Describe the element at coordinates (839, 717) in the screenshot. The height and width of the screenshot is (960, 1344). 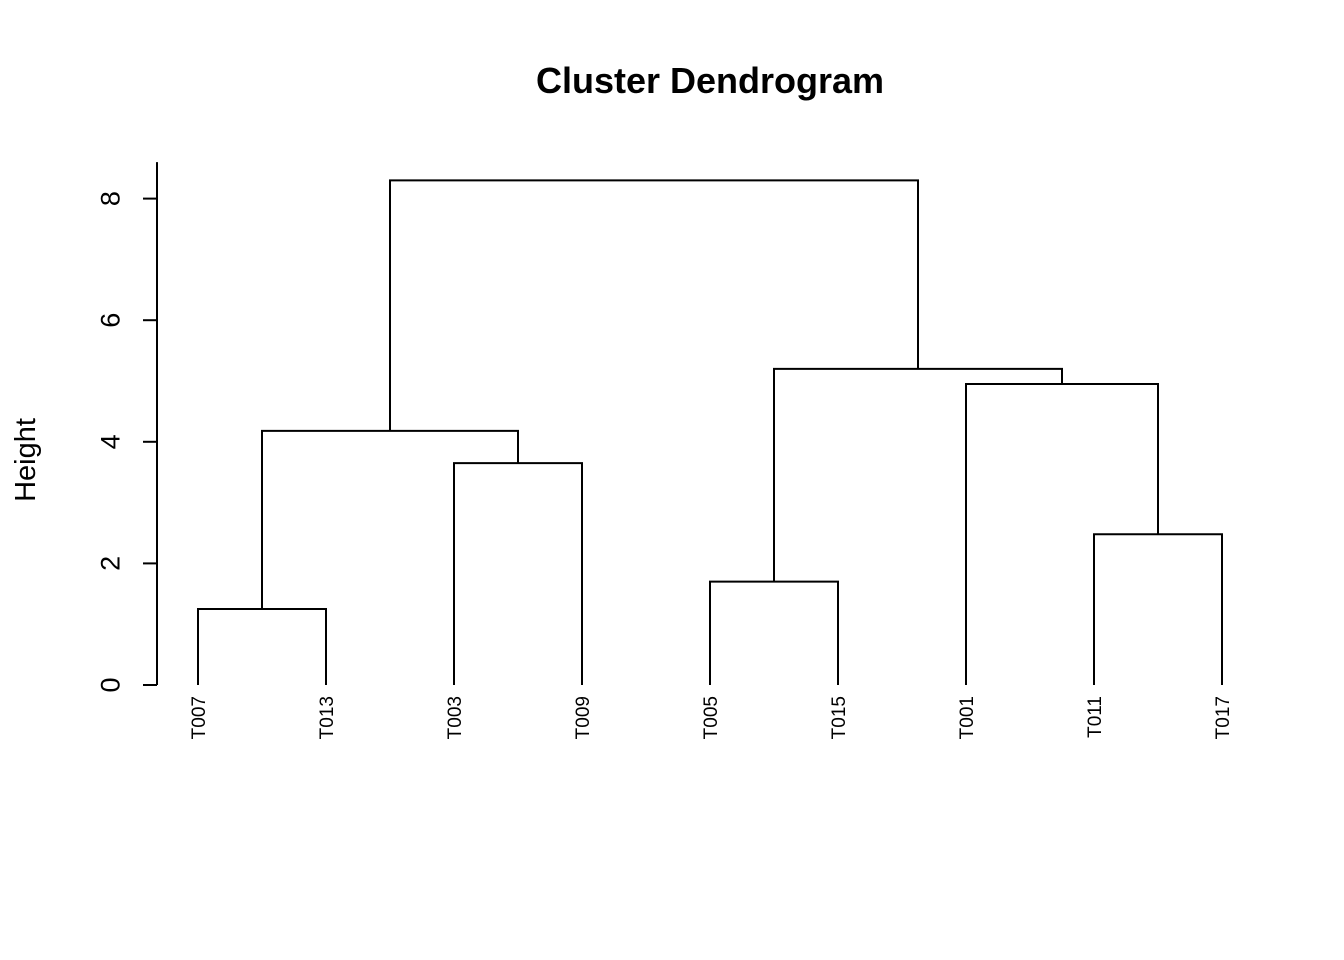
I see `leaf-label: T015` at that location.